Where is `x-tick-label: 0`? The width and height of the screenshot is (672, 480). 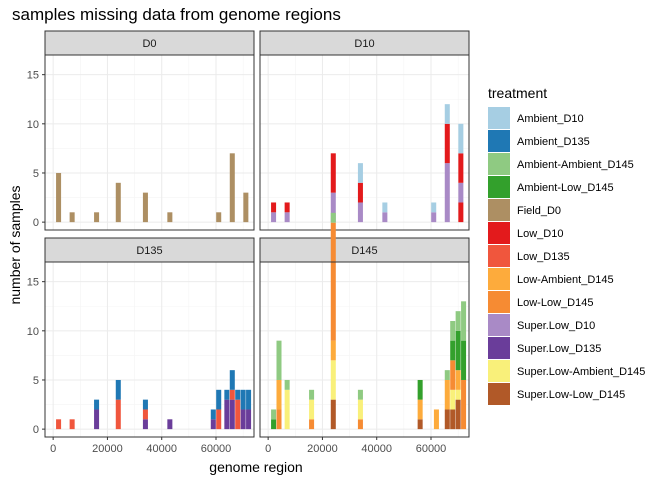
x-tick-label: 0 is located at coordinates (53, 449).